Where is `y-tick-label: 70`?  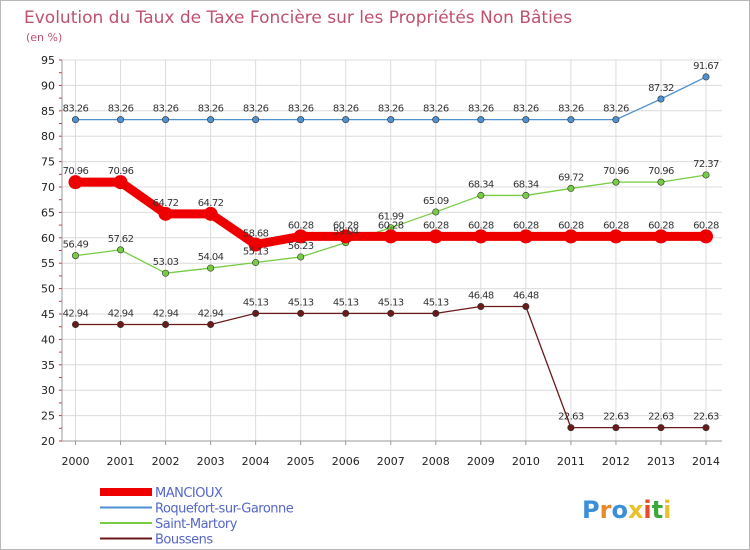
y-tick-label: 70 is located at coordinates (48, 187).